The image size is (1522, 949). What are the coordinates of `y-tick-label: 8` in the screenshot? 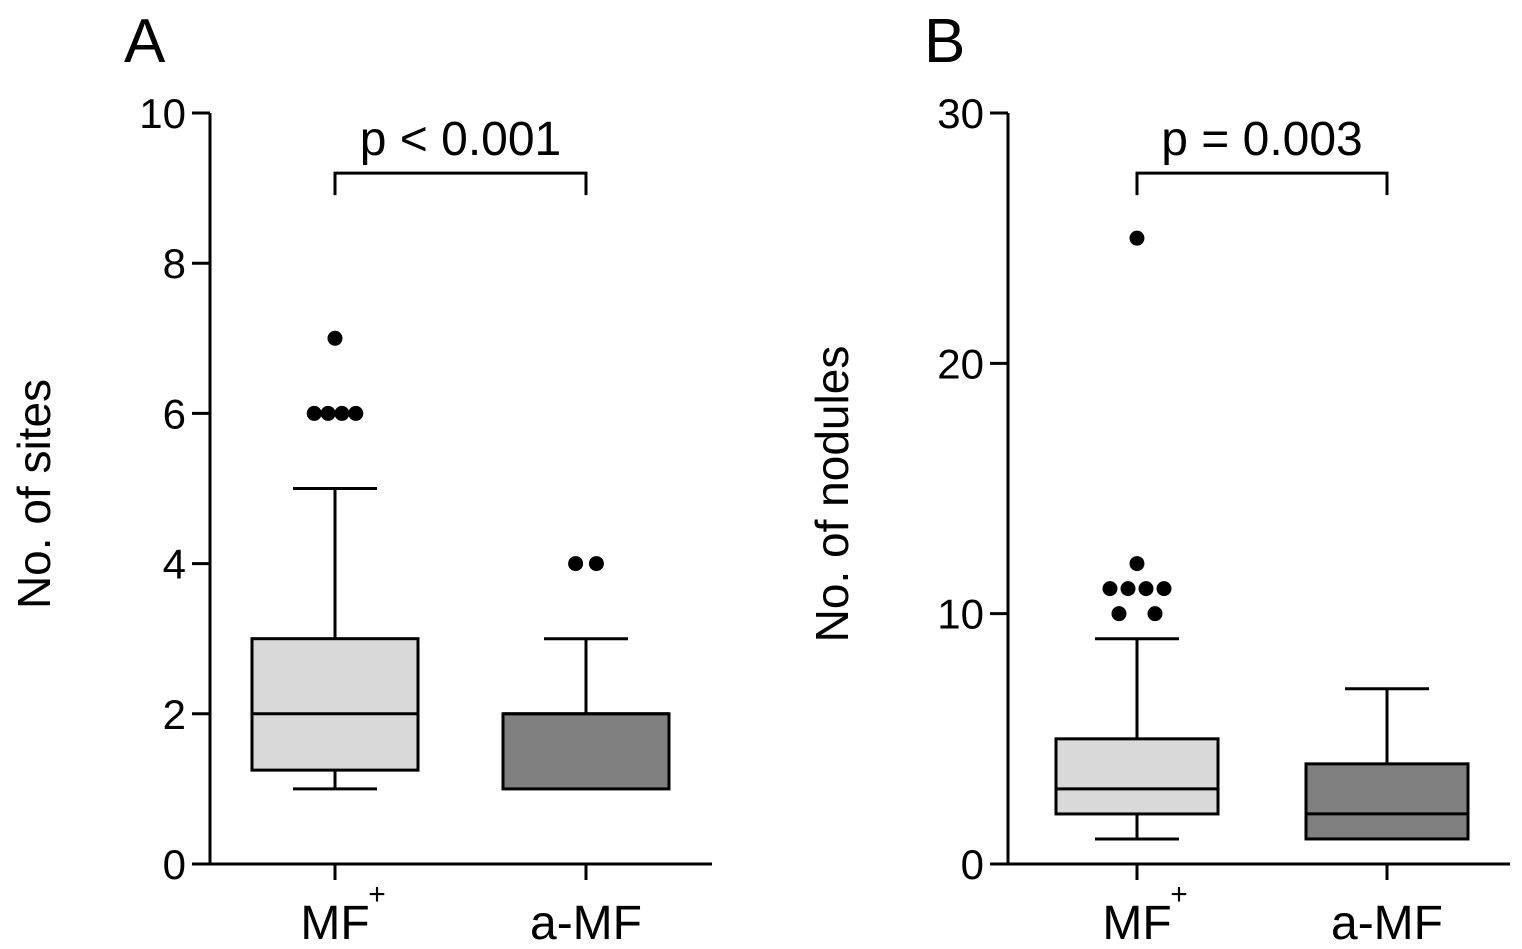 It's located at (174, 263).